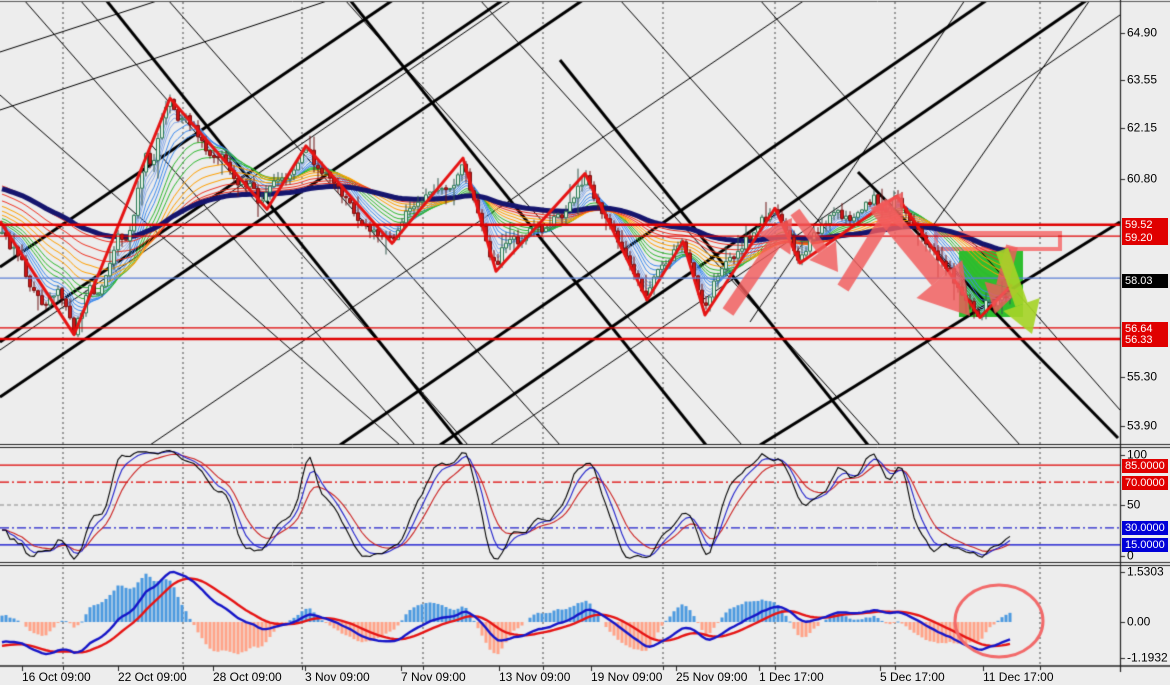 Image resolution: width=1170 pixels, height=685 pixels. I want to click on time-axis-label: 25 Nov 09:00, so click(712, 677).